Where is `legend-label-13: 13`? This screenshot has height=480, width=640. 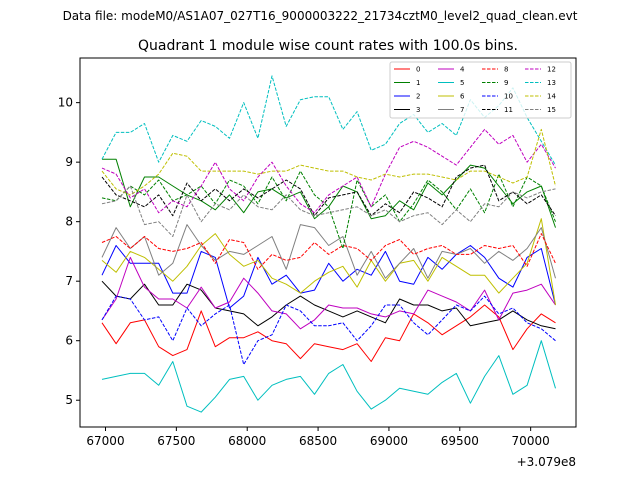
legend-label-13: 13 is located at coordinates (551, 83).